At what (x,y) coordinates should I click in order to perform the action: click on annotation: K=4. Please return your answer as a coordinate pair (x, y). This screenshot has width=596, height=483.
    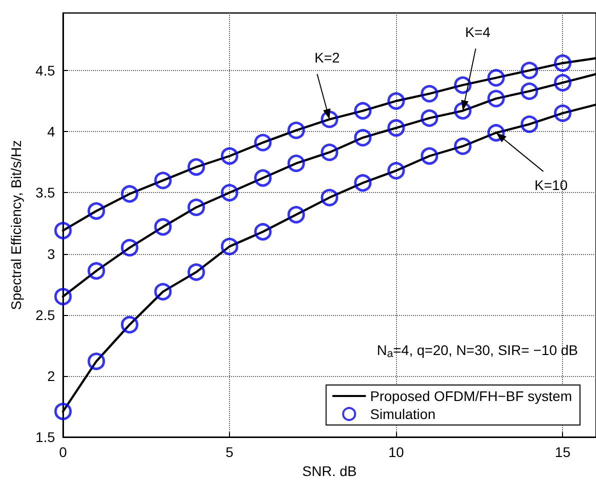
    Looking at the image, I should click on (478, 32).